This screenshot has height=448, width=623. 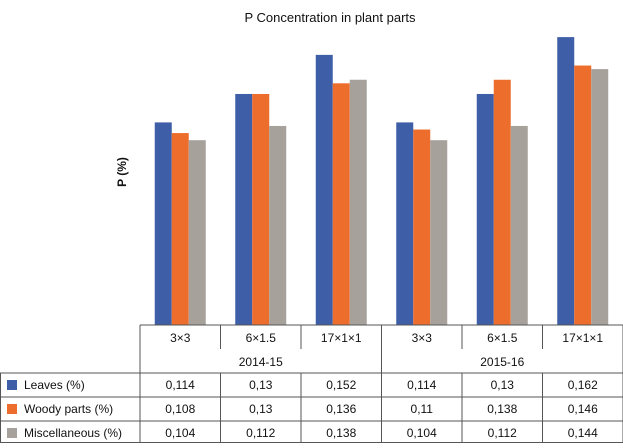 I want to click on x-group-label: 2015-16, so click(x=502, y=362).